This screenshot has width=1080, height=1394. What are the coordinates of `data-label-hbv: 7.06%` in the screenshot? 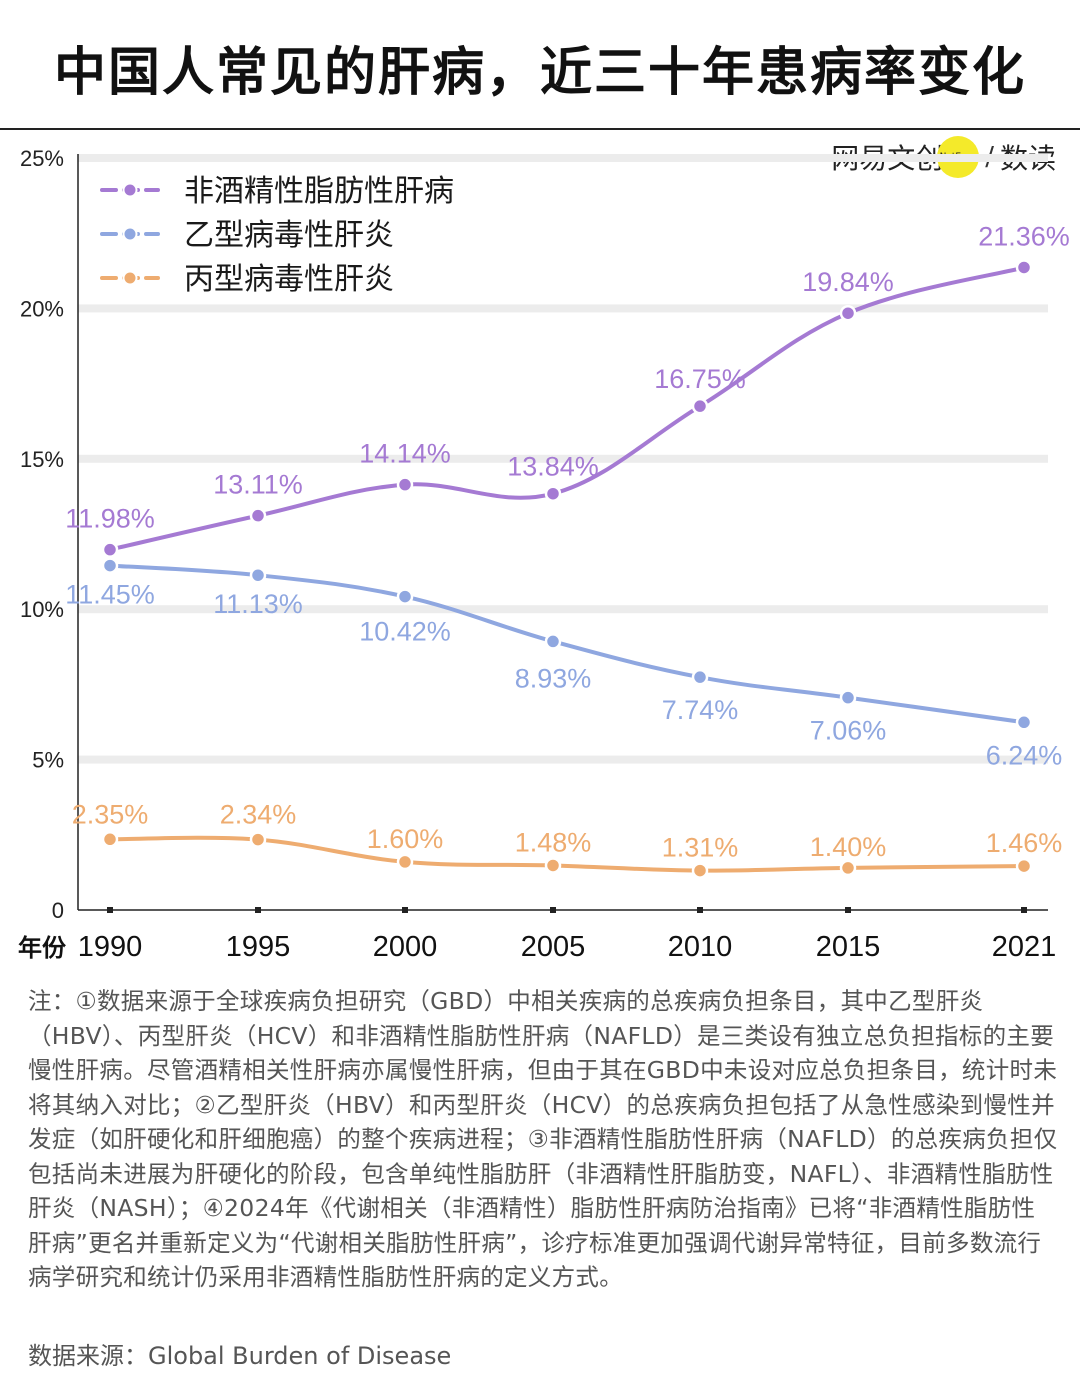 It's located at (848, 731).